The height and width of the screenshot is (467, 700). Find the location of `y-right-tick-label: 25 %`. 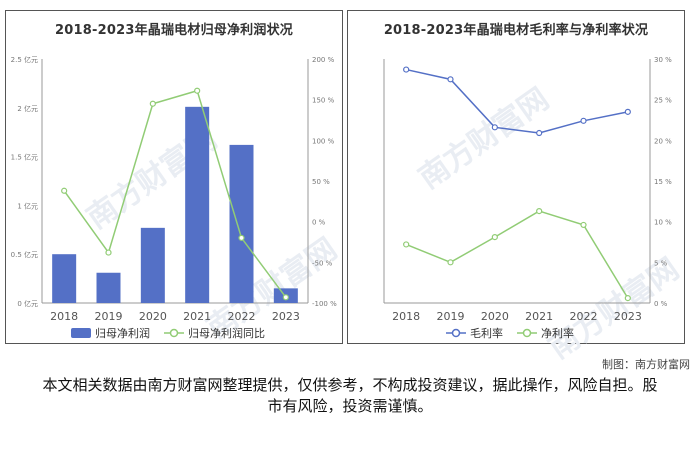

y-right-tick-label: 25 % is located at coordinates (663, 101).